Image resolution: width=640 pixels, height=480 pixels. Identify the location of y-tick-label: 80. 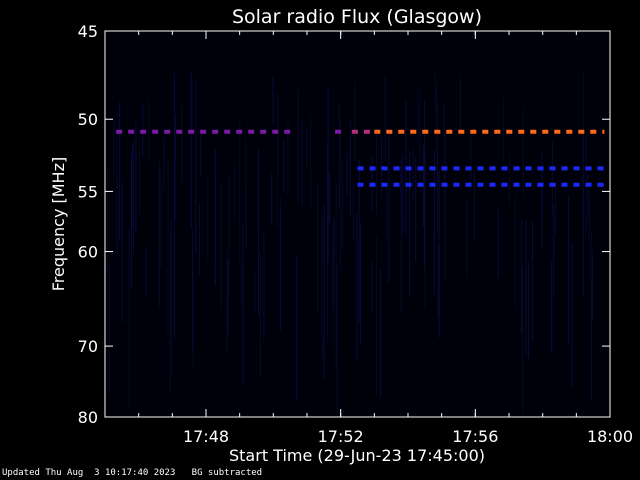
(88, 417).